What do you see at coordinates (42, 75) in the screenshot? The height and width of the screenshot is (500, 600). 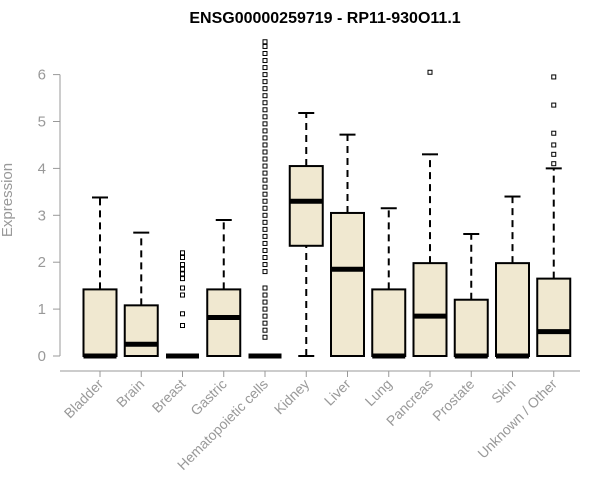 I see `y-tick-label: 6` at bounding box center [42, 75].